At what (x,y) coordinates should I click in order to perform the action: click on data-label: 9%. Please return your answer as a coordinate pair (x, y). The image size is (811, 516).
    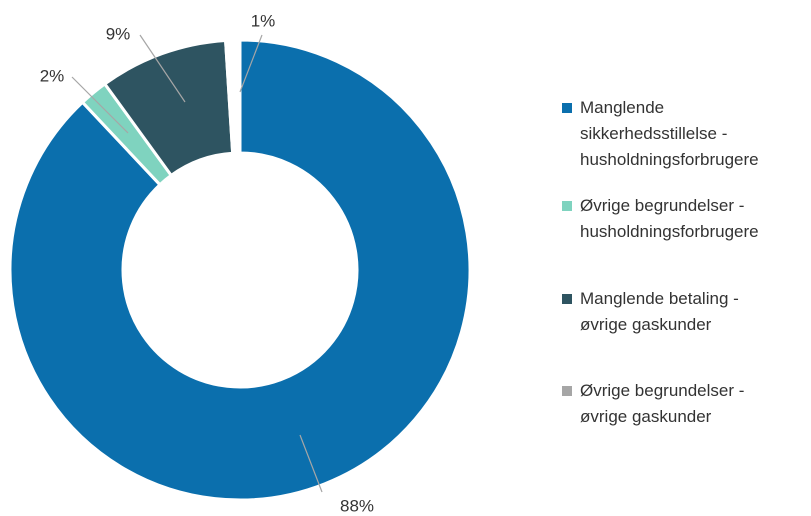
    Looking at the image, I should click on (118, 33).